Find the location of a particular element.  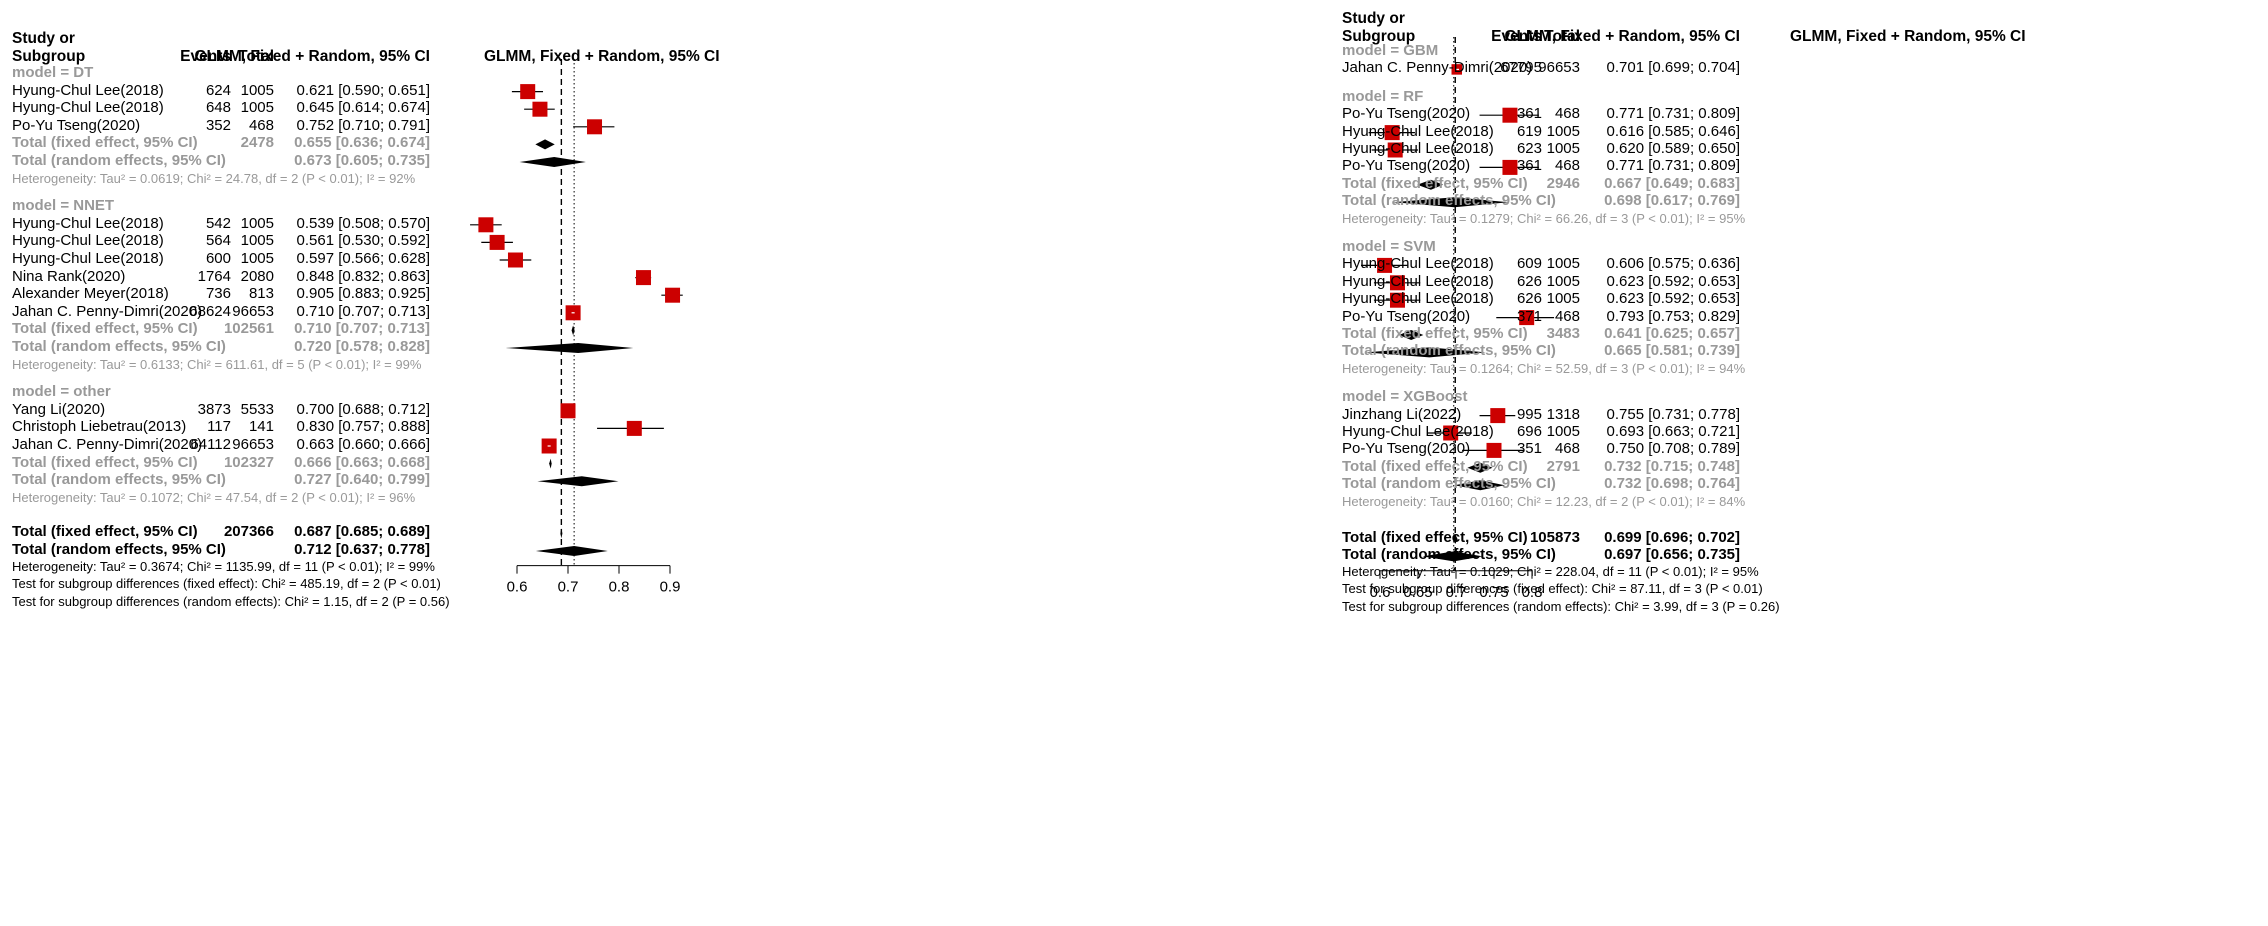

overall-random-label: Total (random effects, 95% CI) is located at coordinates (1449, 555).